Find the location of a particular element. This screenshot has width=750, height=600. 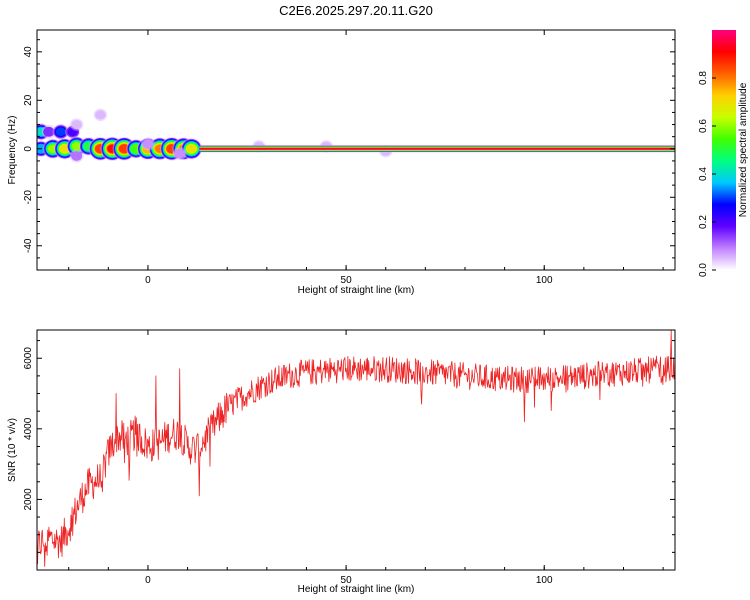

colorbar-tick-label: 0.8 is located at coordinates (703, 78).